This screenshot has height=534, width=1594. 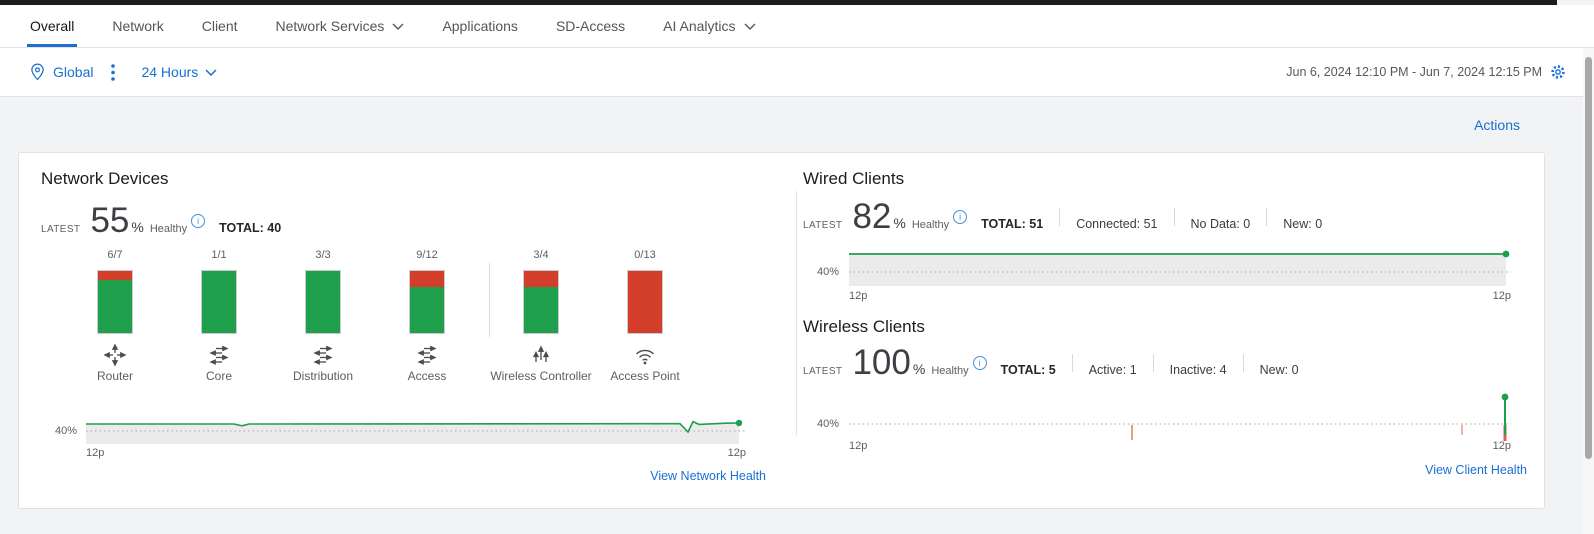 What do you see at coordinates (1112, 370) in the screenshot?
I see `stat-active: Active: 1` at bounding box center [1112, 370].